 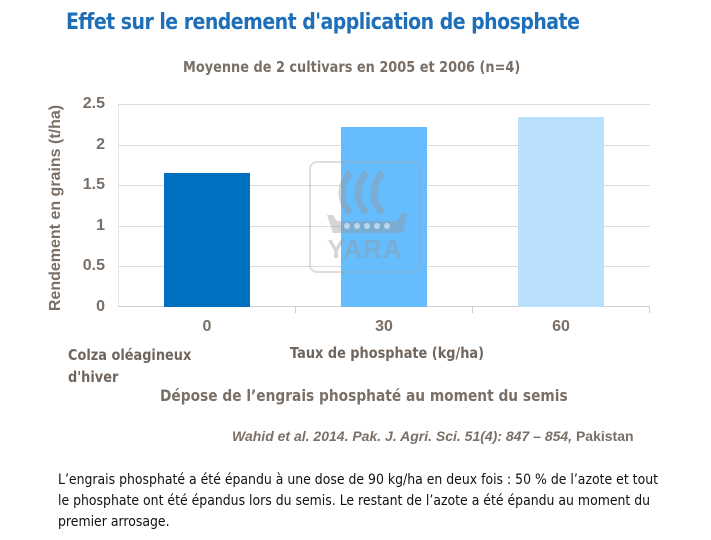 What do you see at coordinates (130, 355) in the screenshot?
I see `crop-label-line1: Colza oléagineux` at bounding box center [130, 355].